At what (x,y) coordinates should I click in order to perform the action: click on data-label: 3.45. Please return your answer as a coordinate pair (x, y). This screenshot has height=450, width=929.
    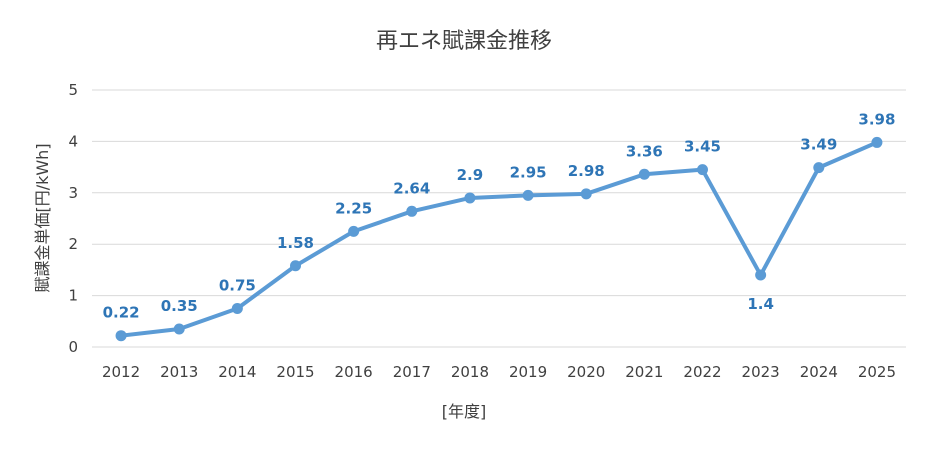
    Looking at the image, I should click on (702, 147).